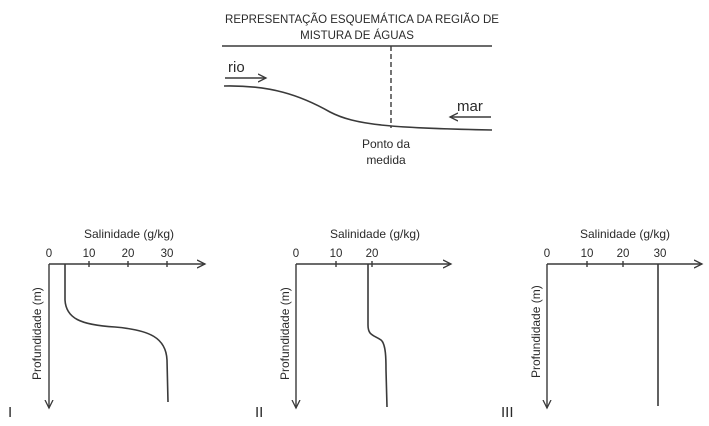 This screenshot has height=426, width=709. I want to click on schematic-title-line2: MISTURA DE ÁGUAS, so click(357, 35).